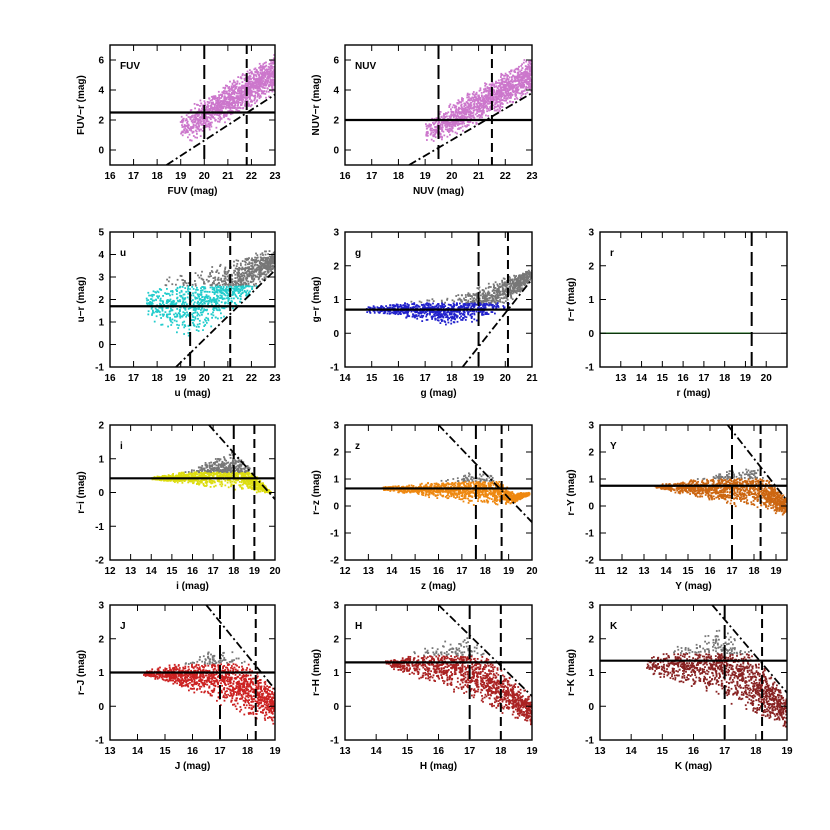 The height and width of the screenshot is (830, 830). What do you see at coordinates (506, 176) in the screenshot?
I see `x-tick-label-nuv: 22` at bounding box center [506, 176].